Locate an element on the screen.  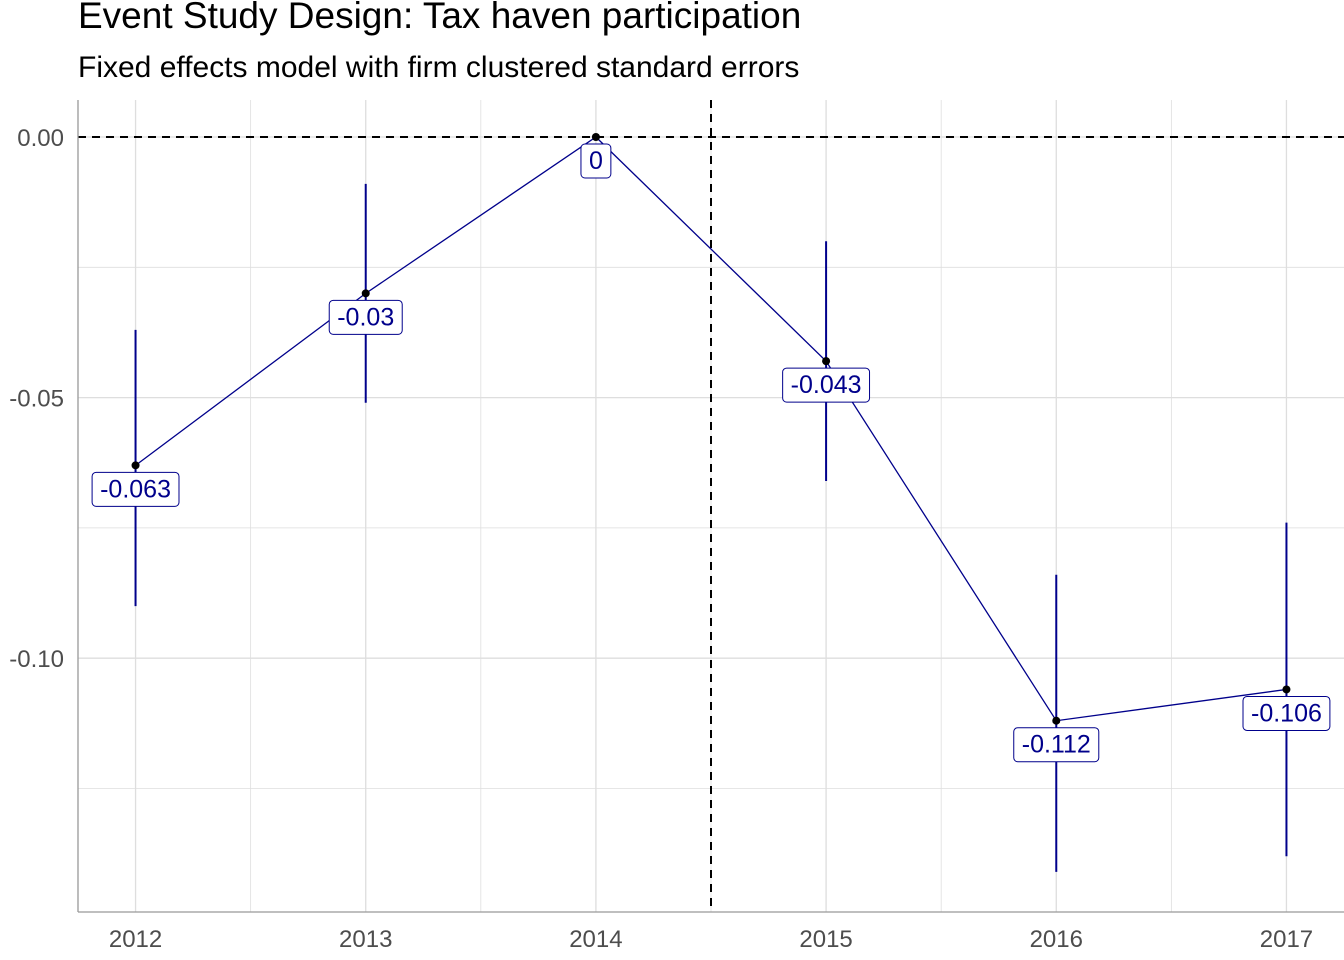
point-label: -0.03 is located at coordinates (365, 317).